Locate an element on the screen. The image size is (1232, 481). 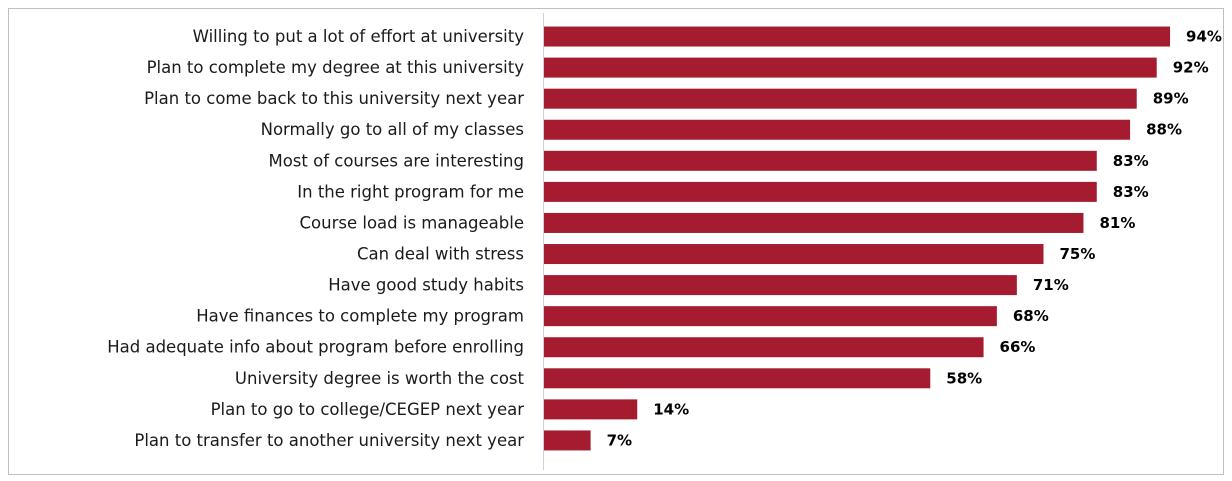
category-label: In the right program for me is located at coordinates (410, 191).